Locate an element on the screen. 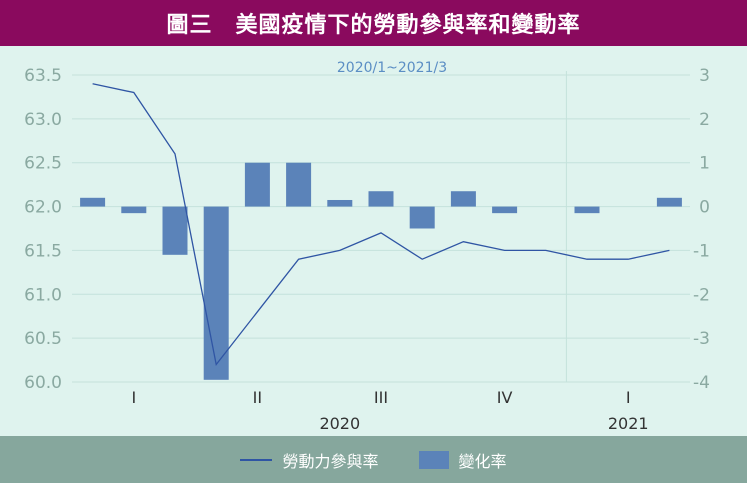 This screenshot has height=483, width=747. left-tick-label: 60.0 is located at coordinates (43, 383).